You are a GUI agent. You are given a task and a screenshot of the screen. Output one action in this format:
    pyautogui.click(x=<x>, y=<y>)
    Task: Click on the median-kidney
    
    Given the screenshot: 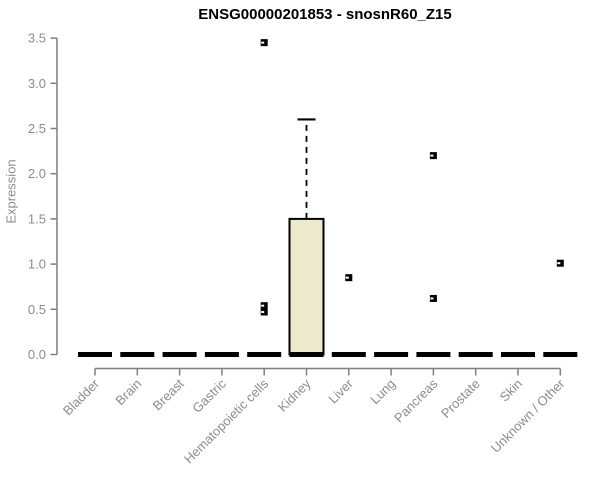 What is the action you would take?
    pyautogui.click(x=306, y=354)
    